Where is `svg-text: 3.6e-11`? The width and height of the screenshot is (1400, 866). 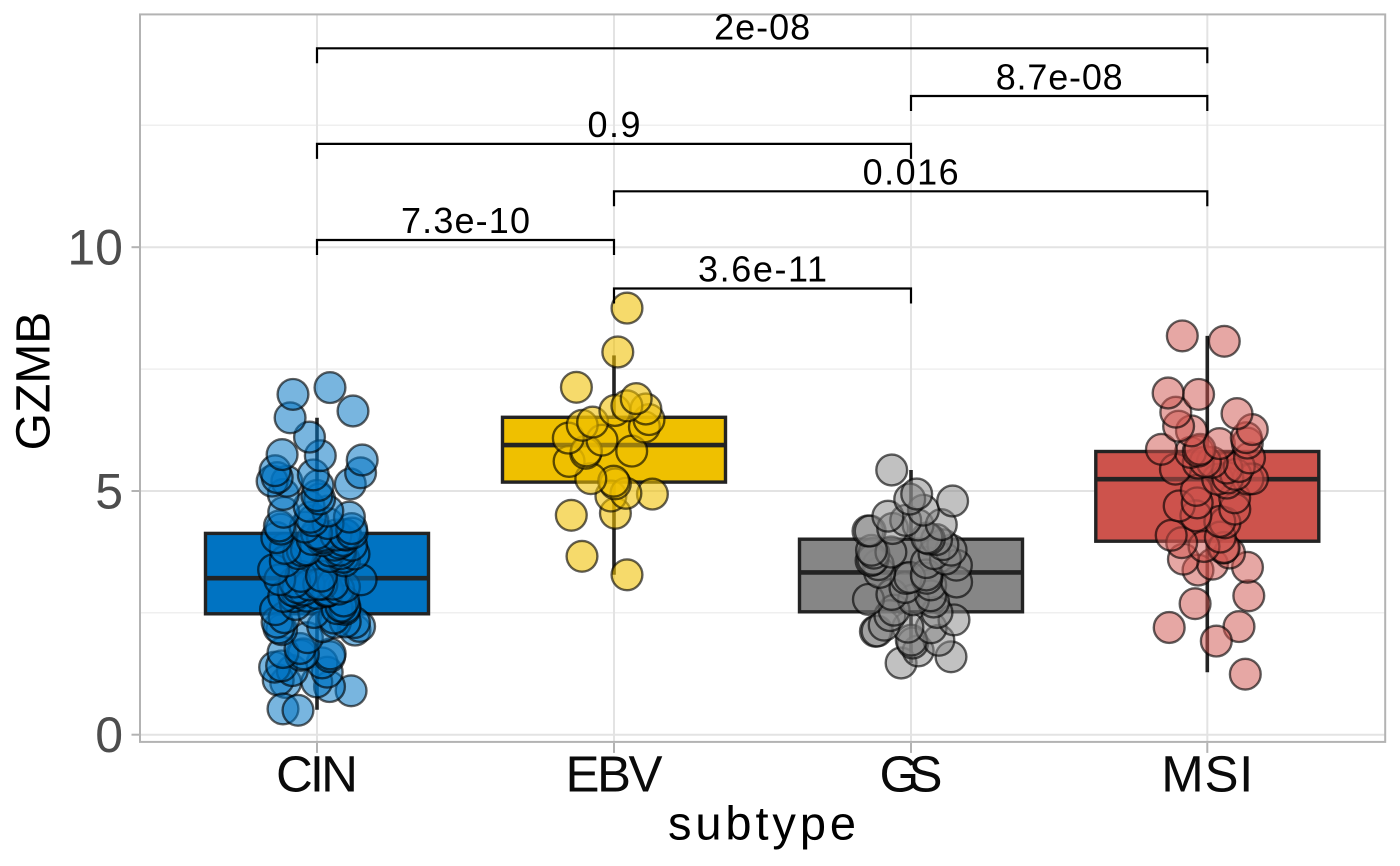
svg-text: 3.6e-11 is located at coordinates (762, 268).